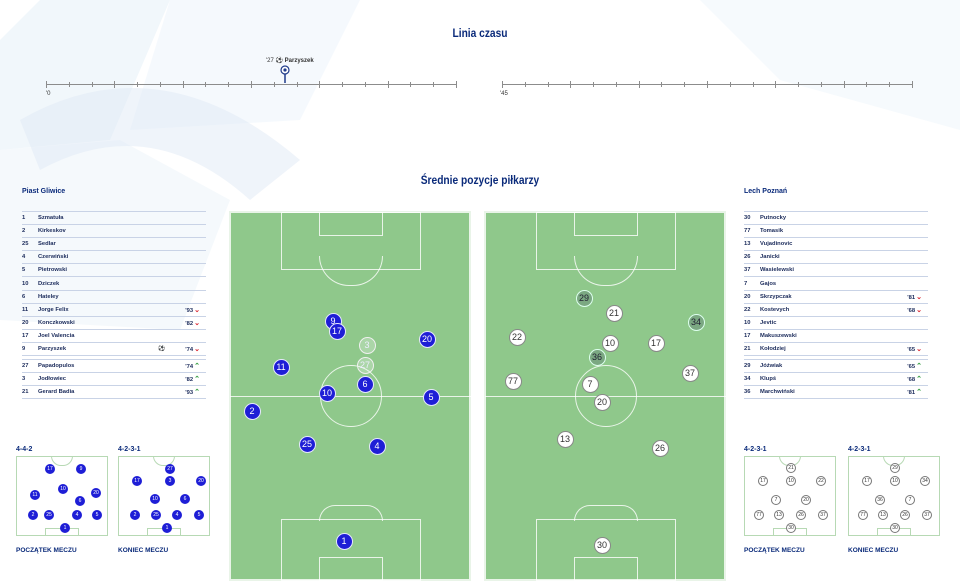 The image size is (960, 585). Describe the element at coordinates (114, 322) in the screenshot. I see `roster-row: 20 Konczkowski '82⌄` at that location.